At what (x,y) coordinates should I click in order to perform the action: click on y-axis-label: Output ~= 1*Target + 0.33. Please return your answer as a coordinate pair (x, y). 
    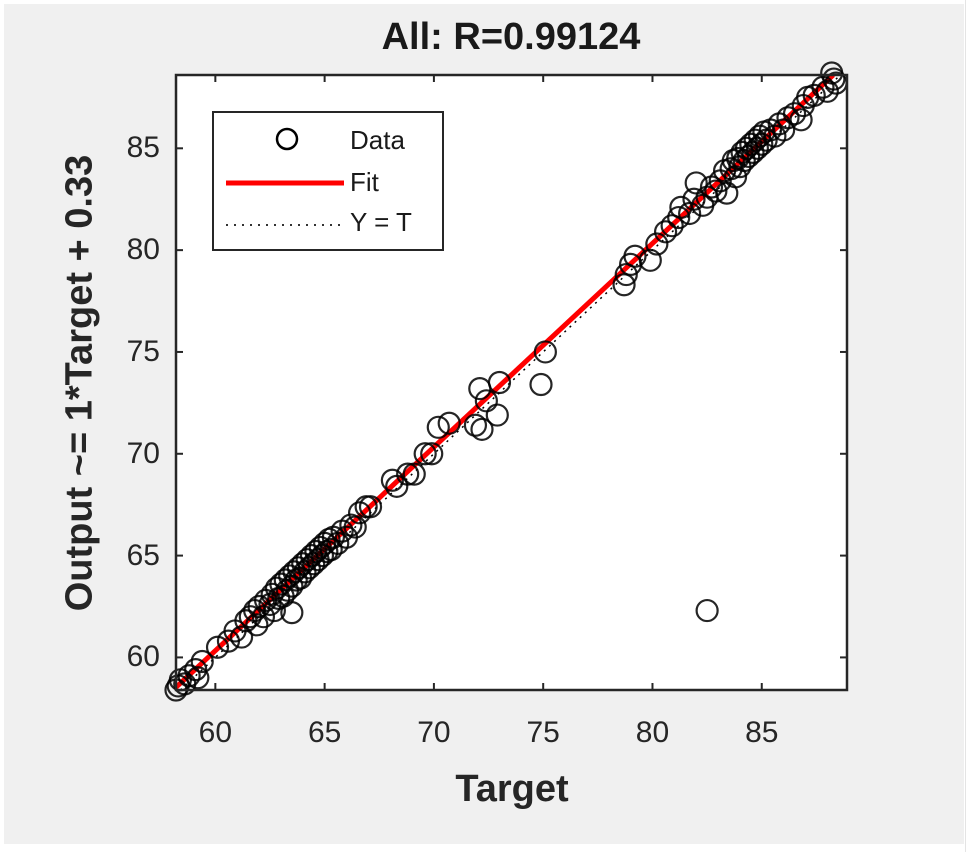
    Looking at the image, I should click on (79, 383).